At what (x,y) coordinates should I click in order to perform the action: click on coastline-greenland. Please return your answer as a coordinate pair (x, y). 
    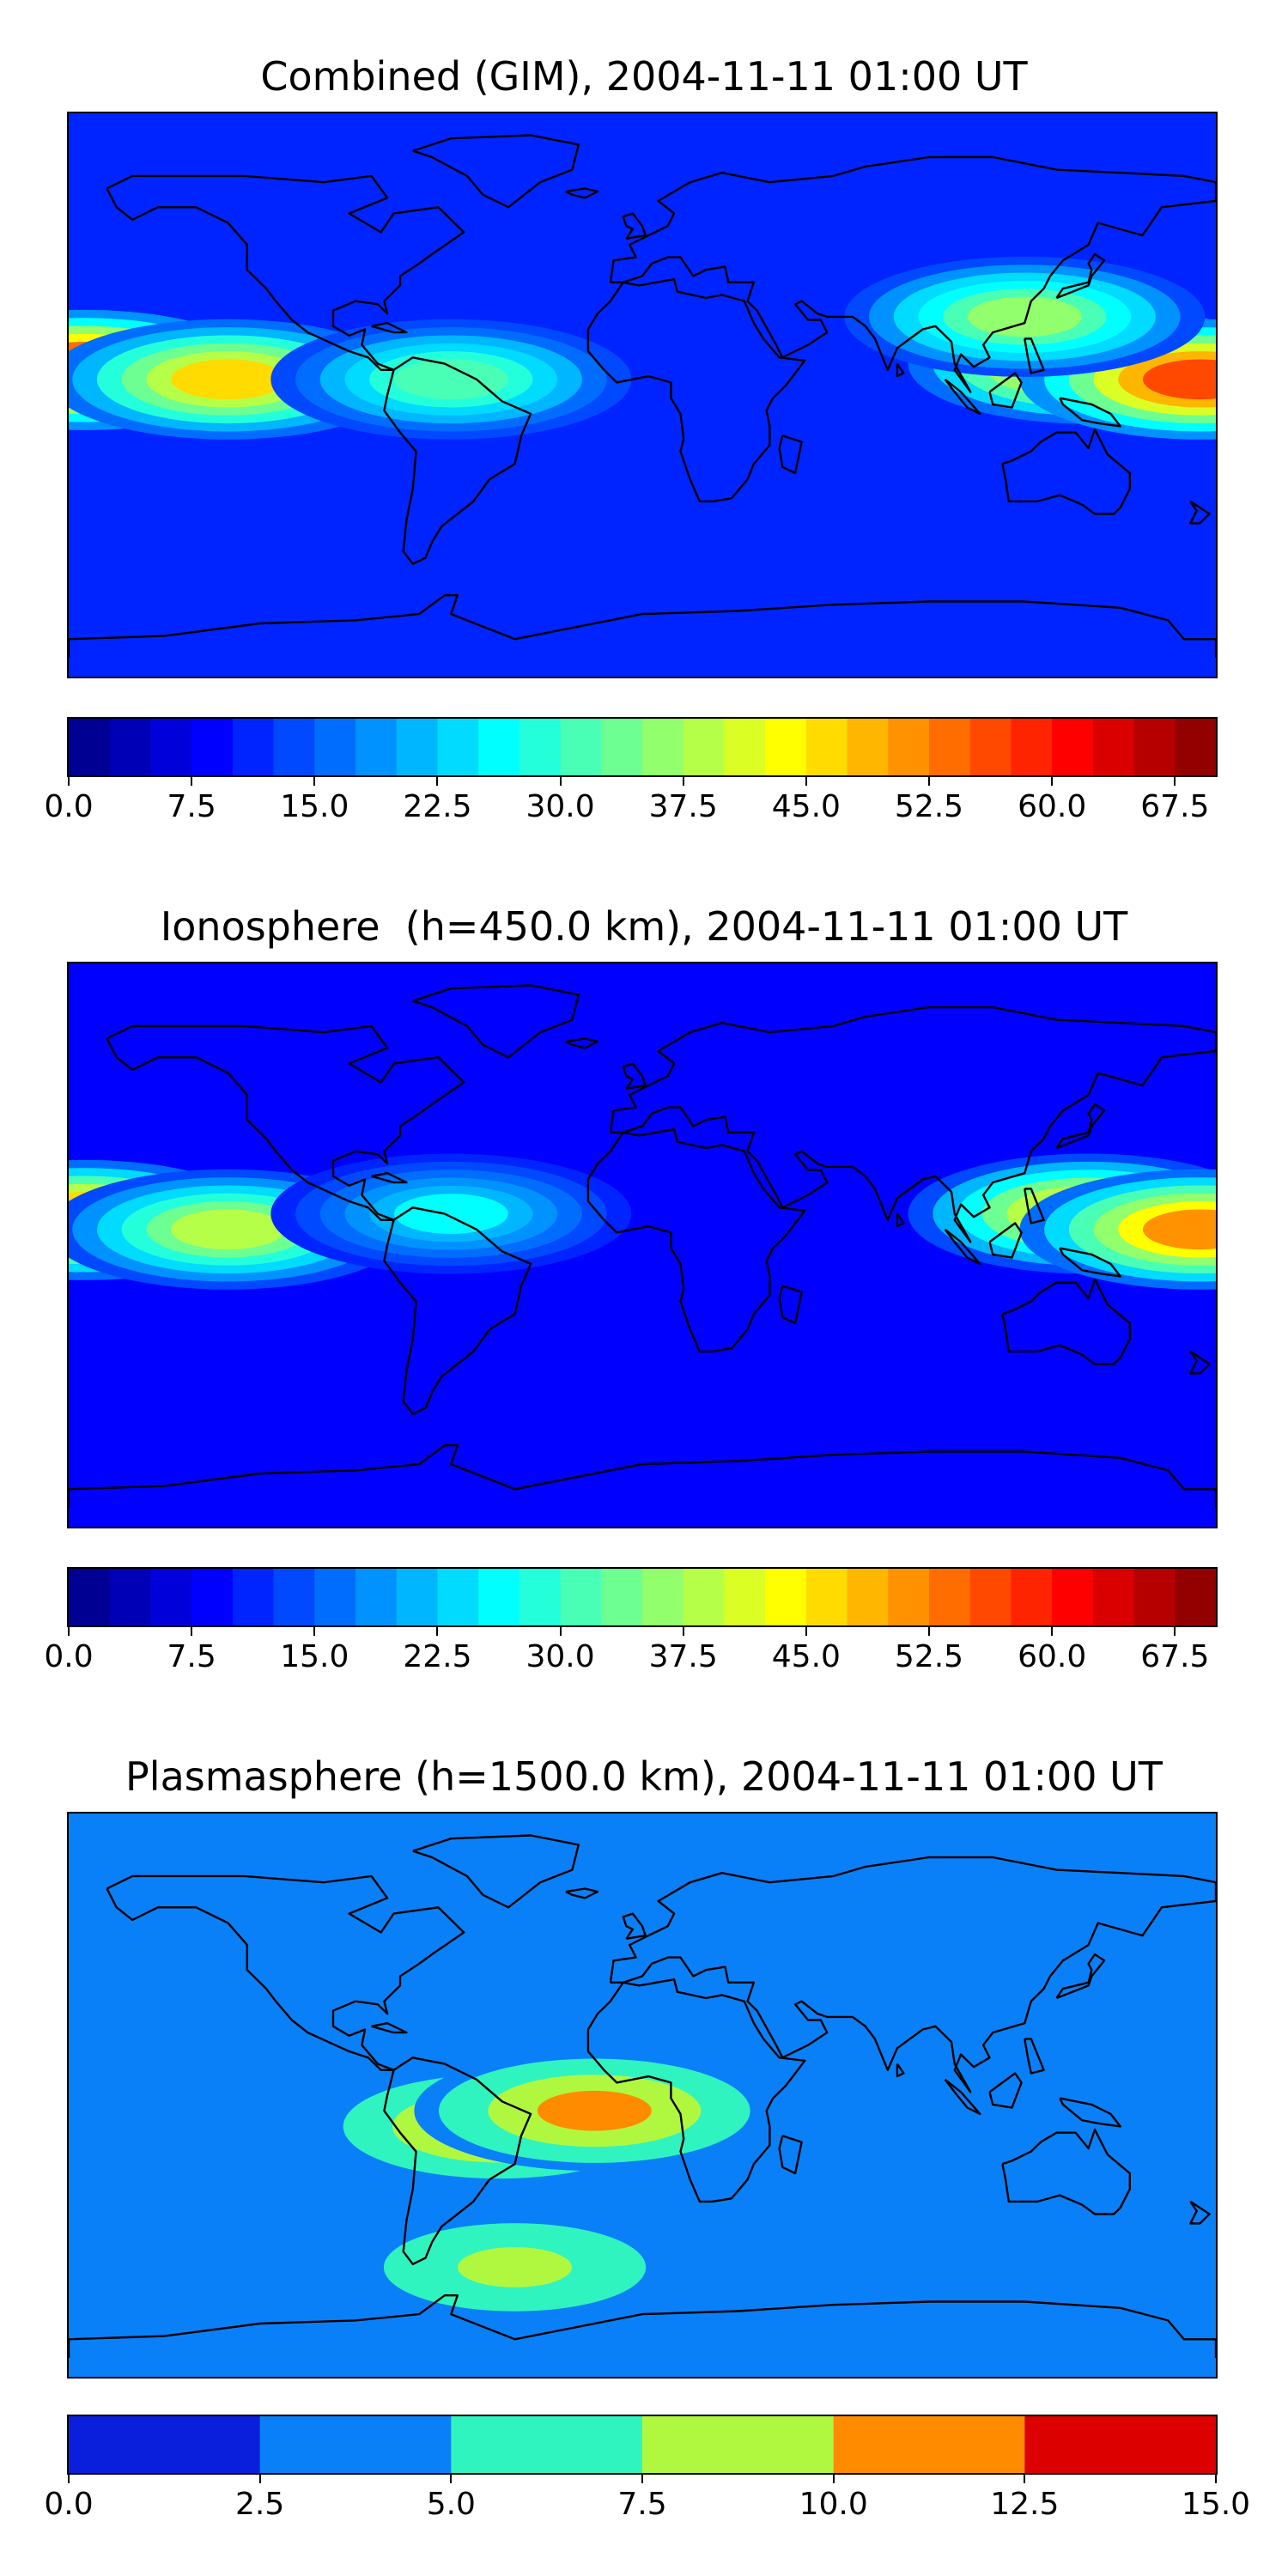
    Looking at the image, I should click on (496, 1872).